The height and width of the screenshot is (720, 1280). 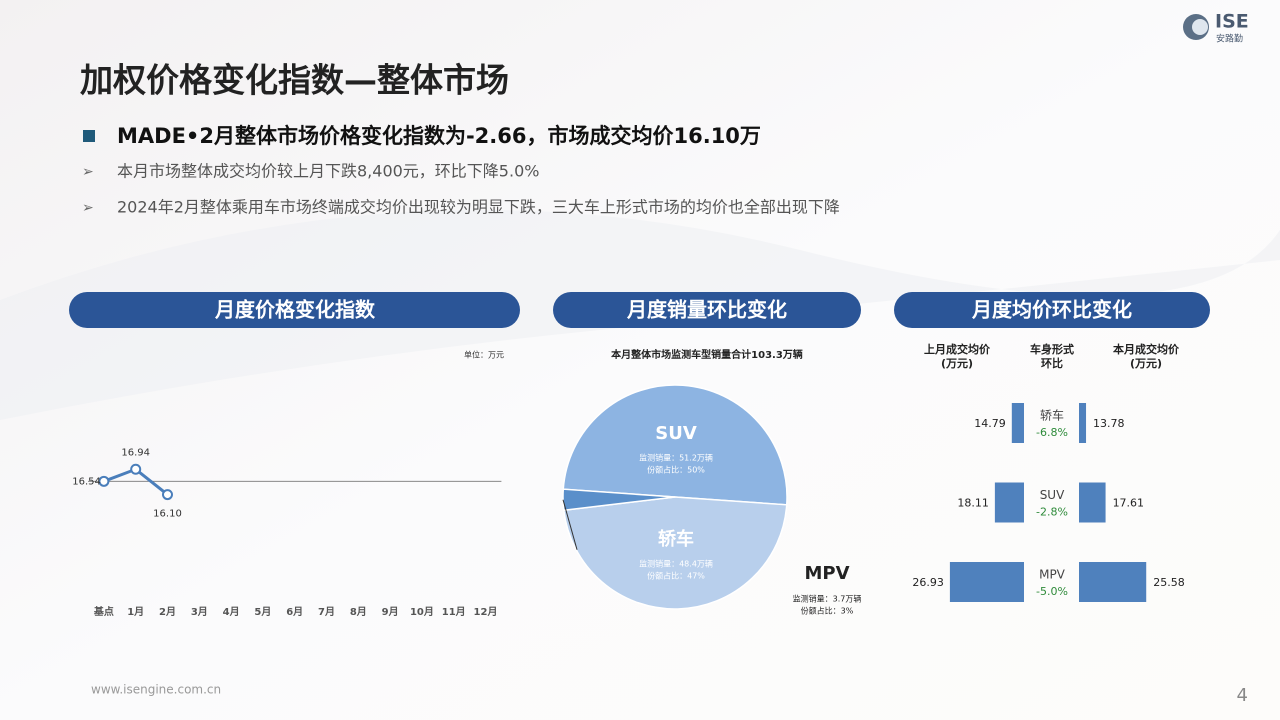 I want to click on slice-label: MPV, so click(x=826, y=573).